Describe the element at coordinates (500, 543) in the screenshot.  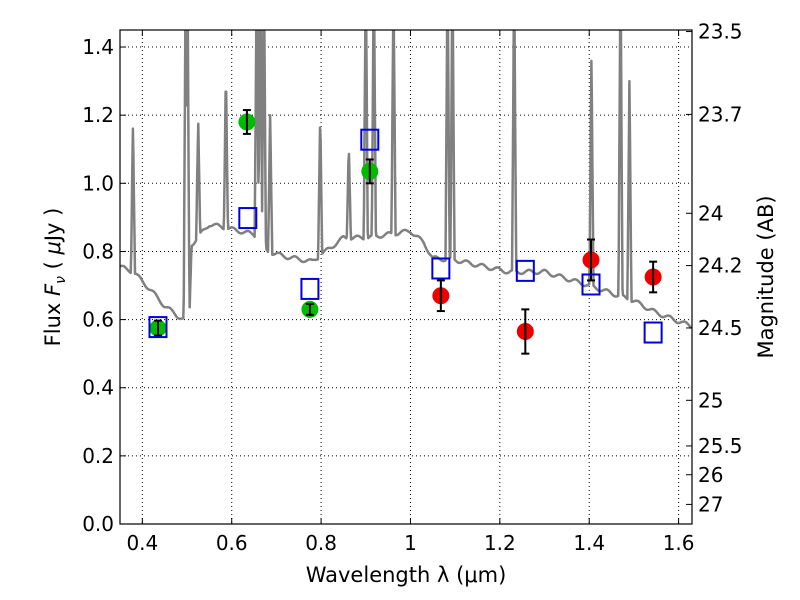
I see `x-tick-label: 1.2` at that location.